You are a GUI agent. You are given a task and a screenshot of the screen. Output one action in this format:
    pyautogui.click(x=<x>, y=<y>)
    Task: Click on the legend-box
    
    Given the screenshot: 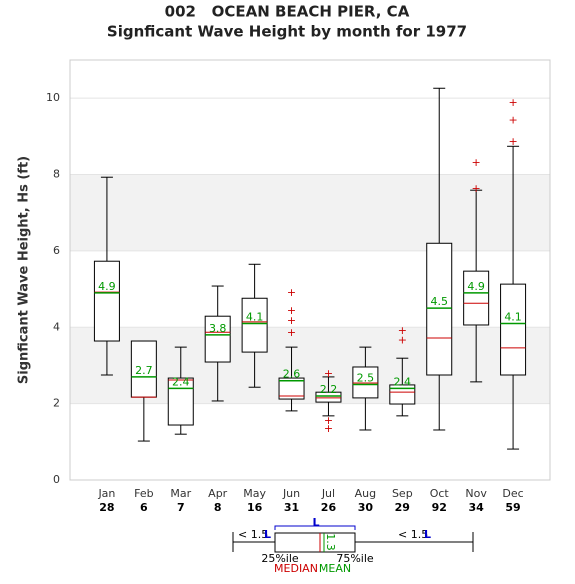 What is the action you would take?
    pyautogui.click(x=315, y=542)
    